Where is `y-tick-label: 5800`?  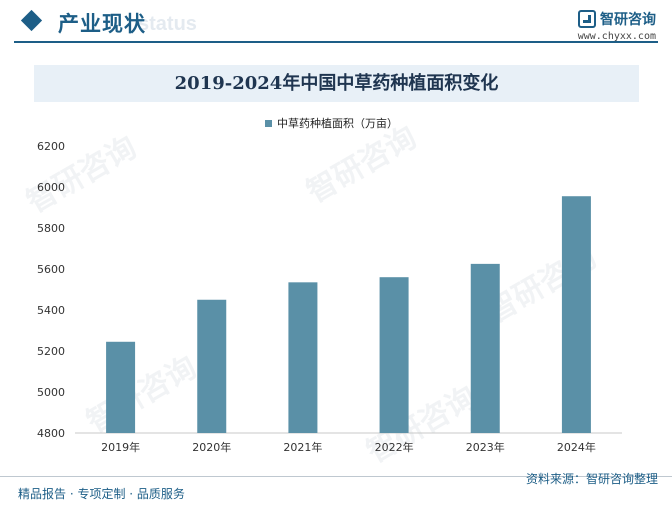 y-tick-label: 5800 is located at coordinates (51, 228).